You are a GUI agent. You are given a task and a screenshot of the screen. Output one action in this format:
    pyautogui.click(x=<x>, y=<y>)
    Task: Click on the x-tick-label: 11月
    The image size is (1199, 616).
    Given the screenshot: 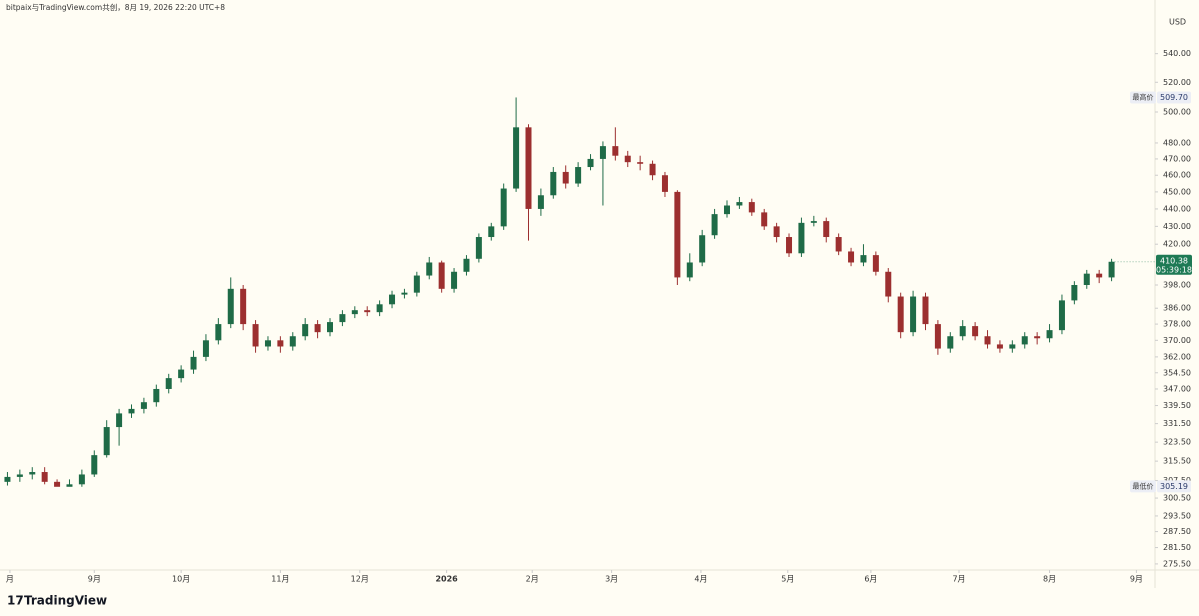 What is the action you would take?
    pyautogui.click(x=280, y=579)
    